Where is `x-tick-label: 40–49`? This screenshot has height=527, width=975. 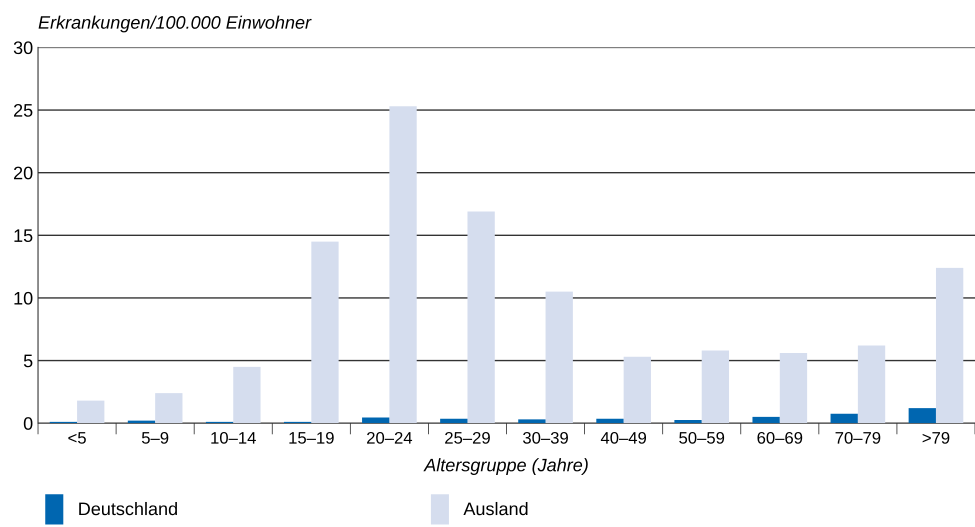 x-tick-label: 40–49 is located at coordinates (623, 438).